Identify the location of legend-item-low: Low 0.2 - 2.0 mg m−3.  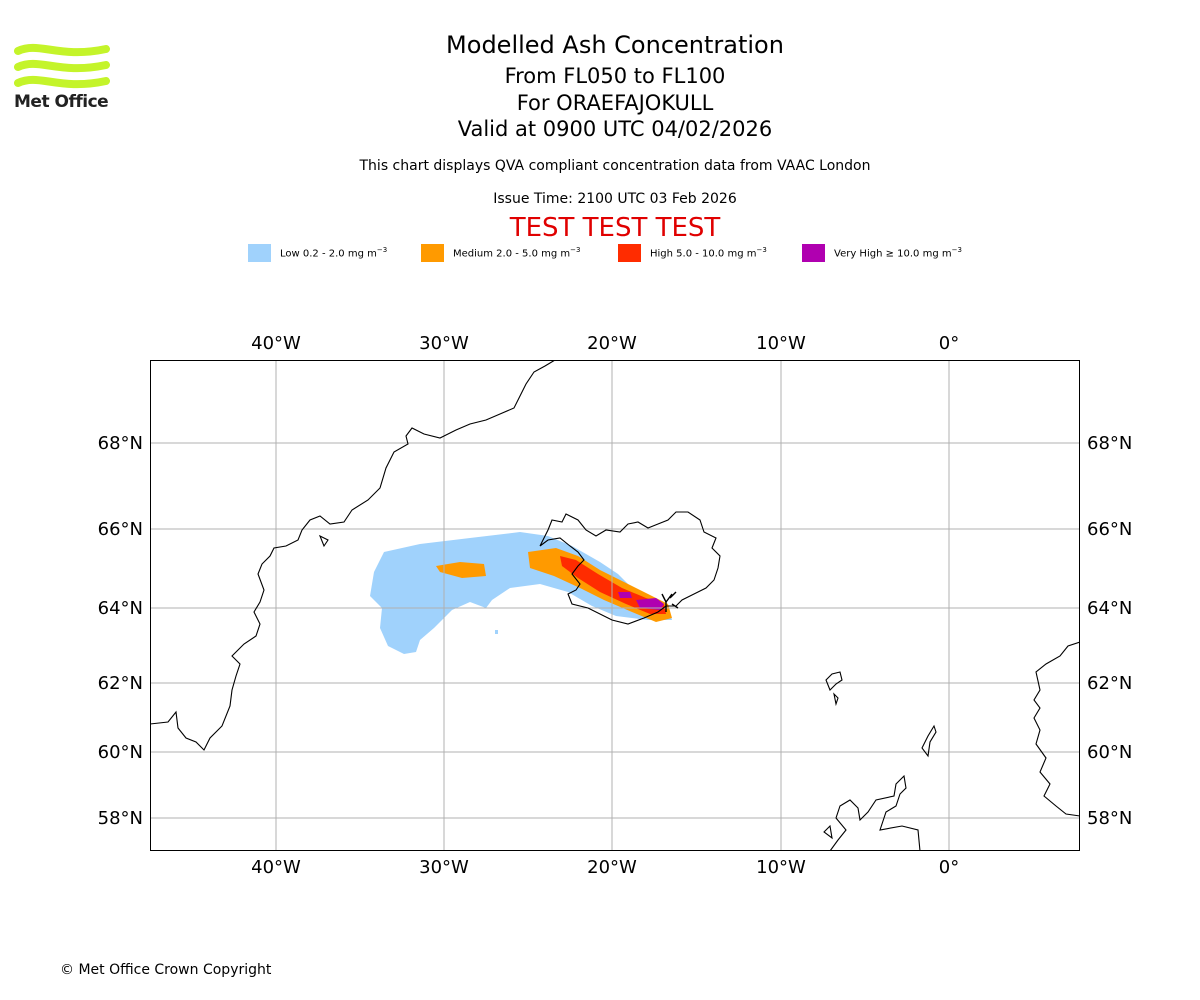
(317, 253).